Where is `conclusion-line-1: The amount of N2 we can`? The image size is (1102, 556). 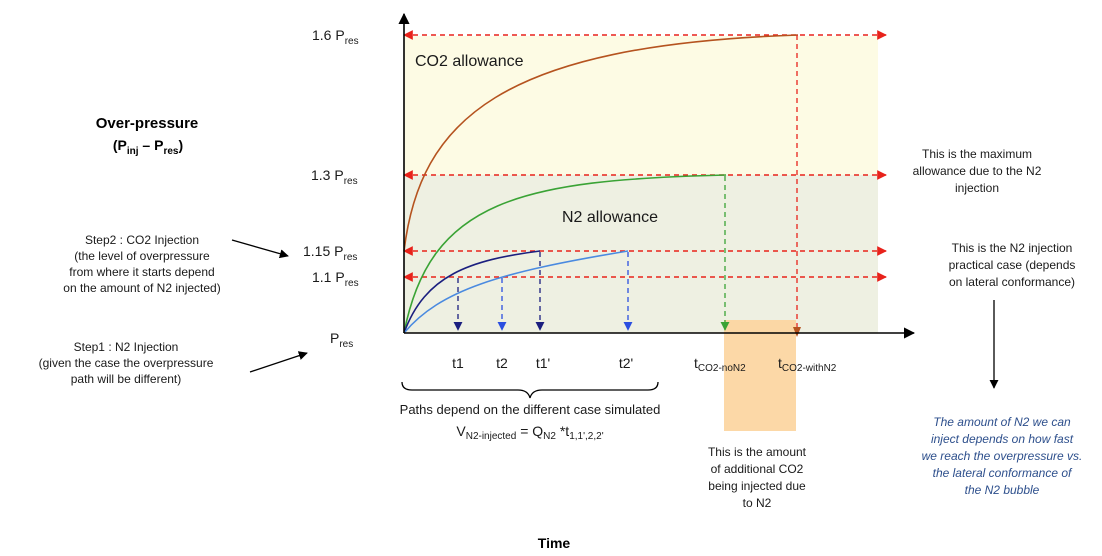
conclusion-line-1: The amount of N2 we can is located at coordinates (1002, 422).